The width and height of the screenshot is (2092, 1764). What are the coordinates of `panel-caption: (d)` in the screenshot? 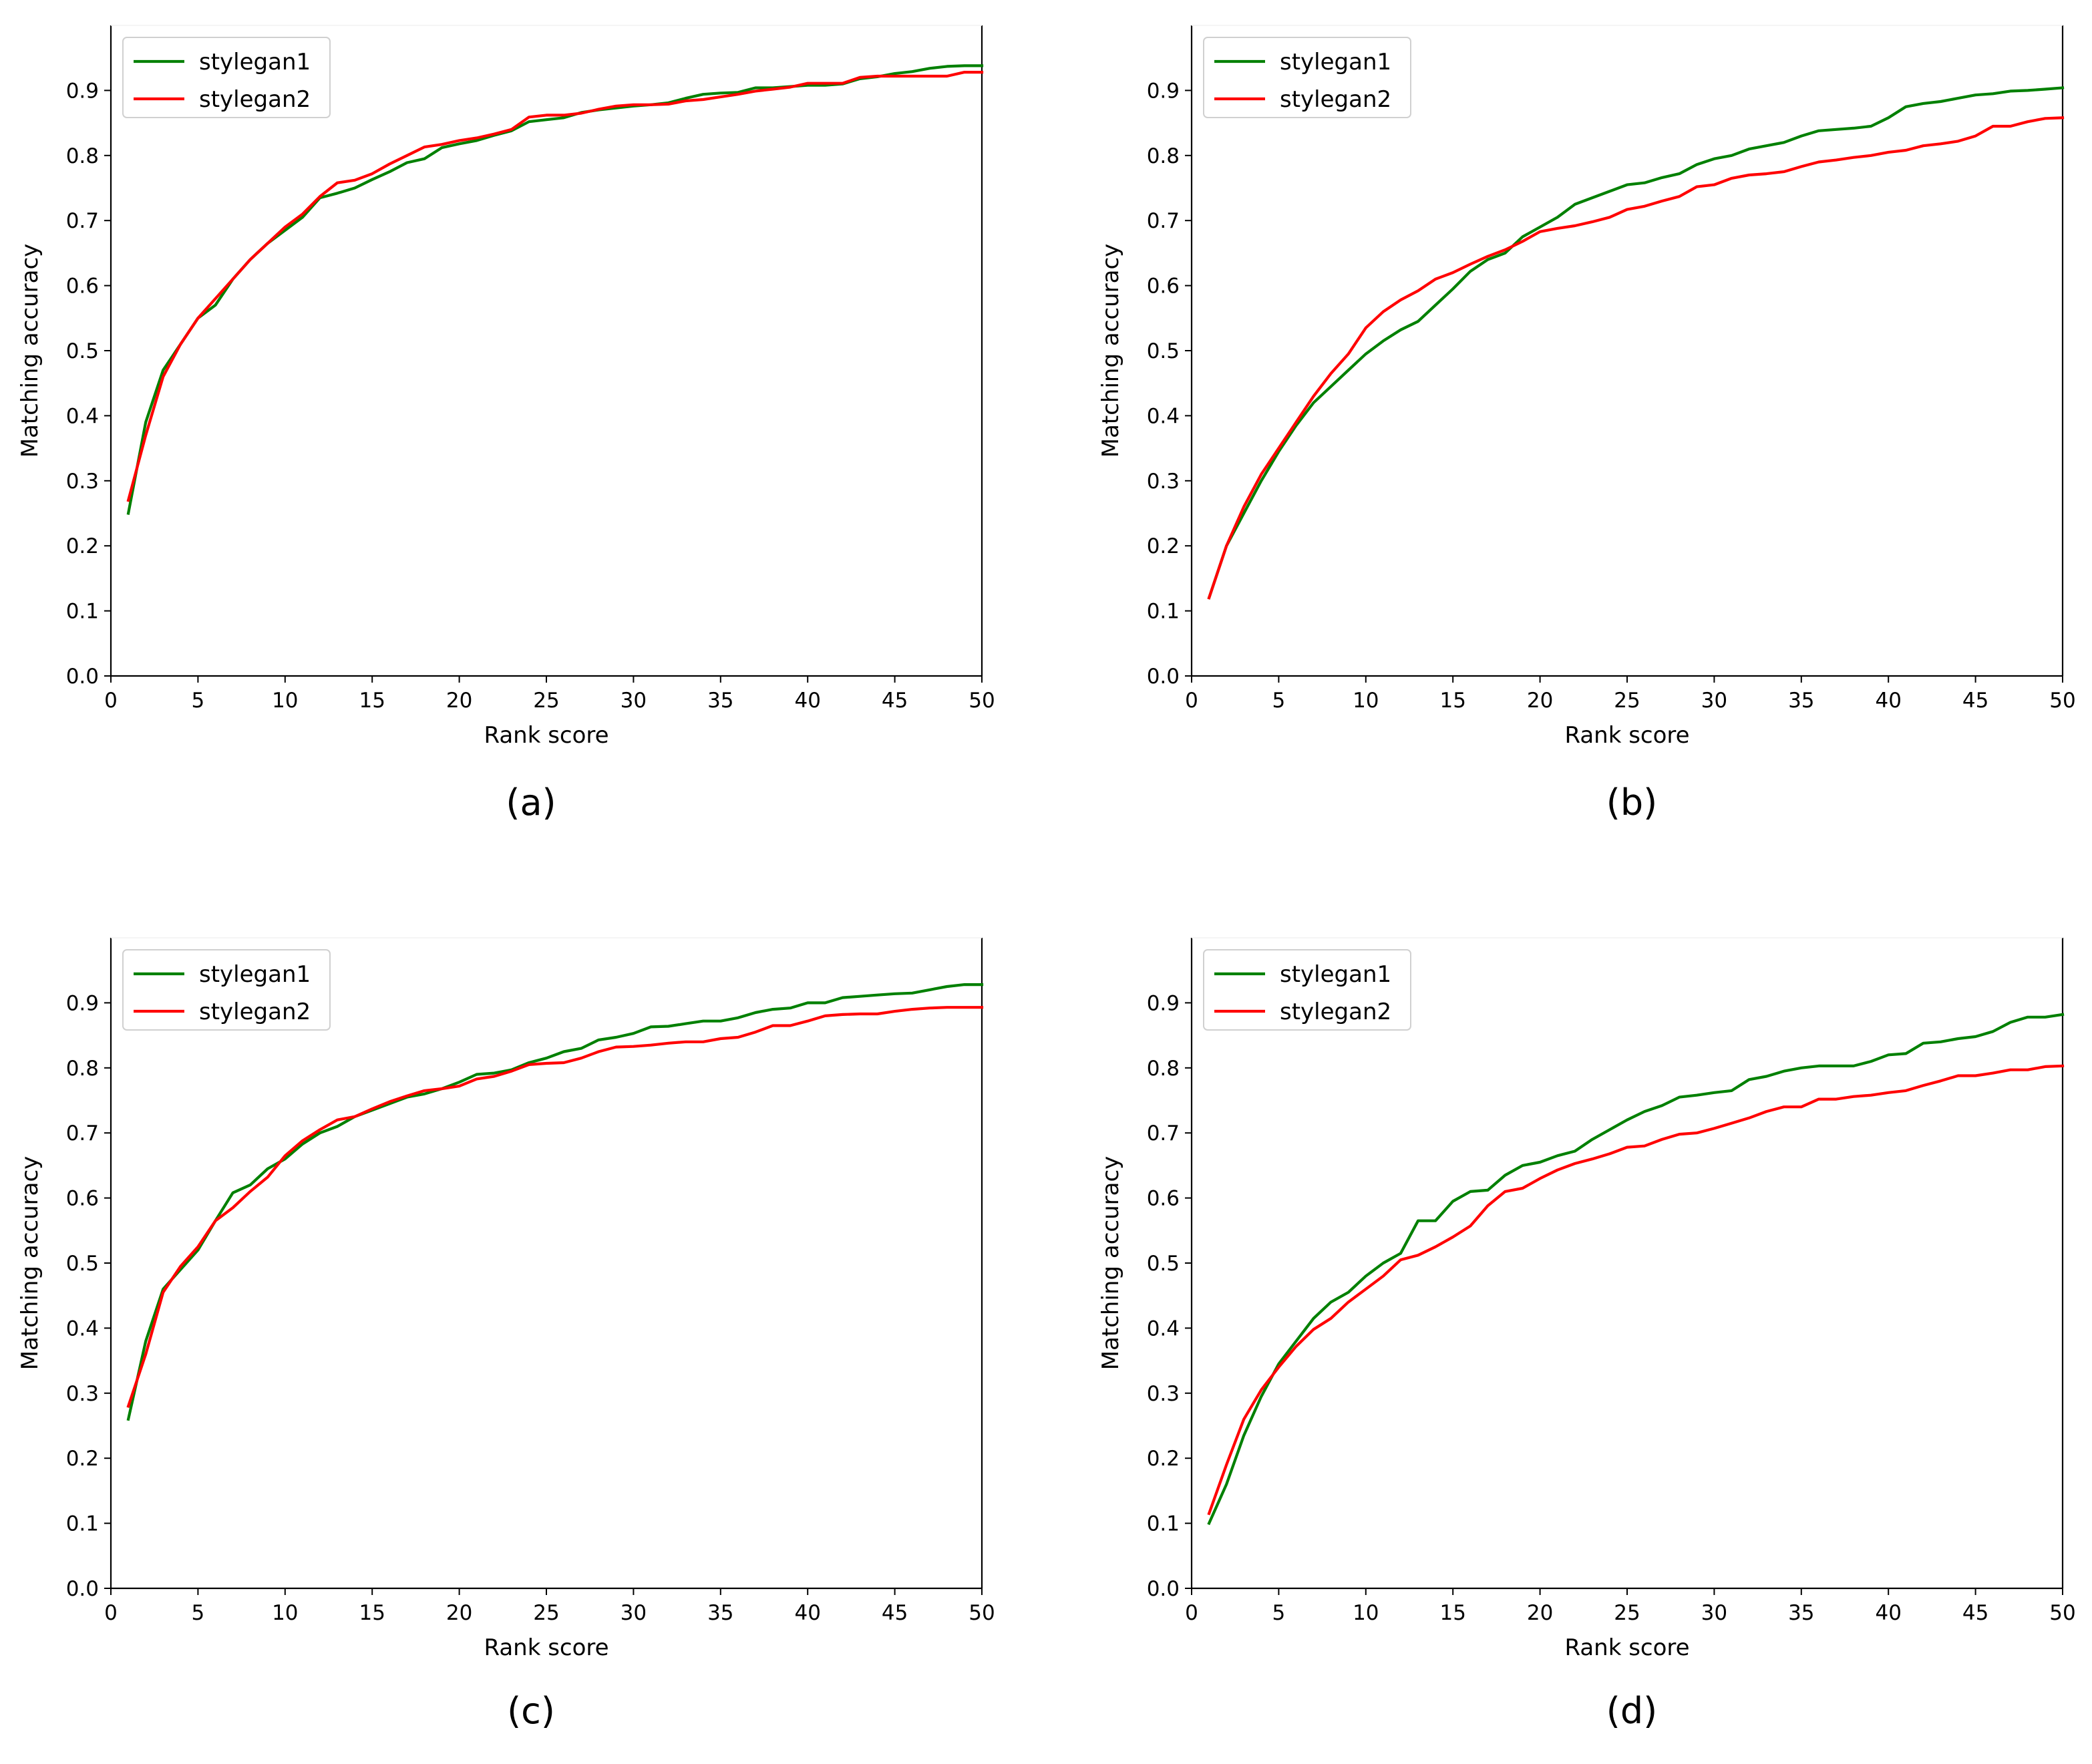 It's located at (1631, 1711).